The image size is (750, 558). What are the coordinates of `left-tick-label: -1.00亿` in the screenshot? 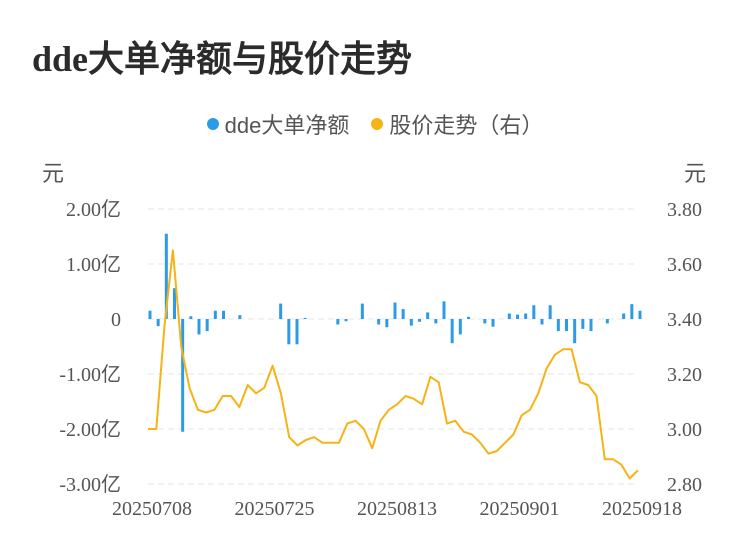 It's located at (90, 374).